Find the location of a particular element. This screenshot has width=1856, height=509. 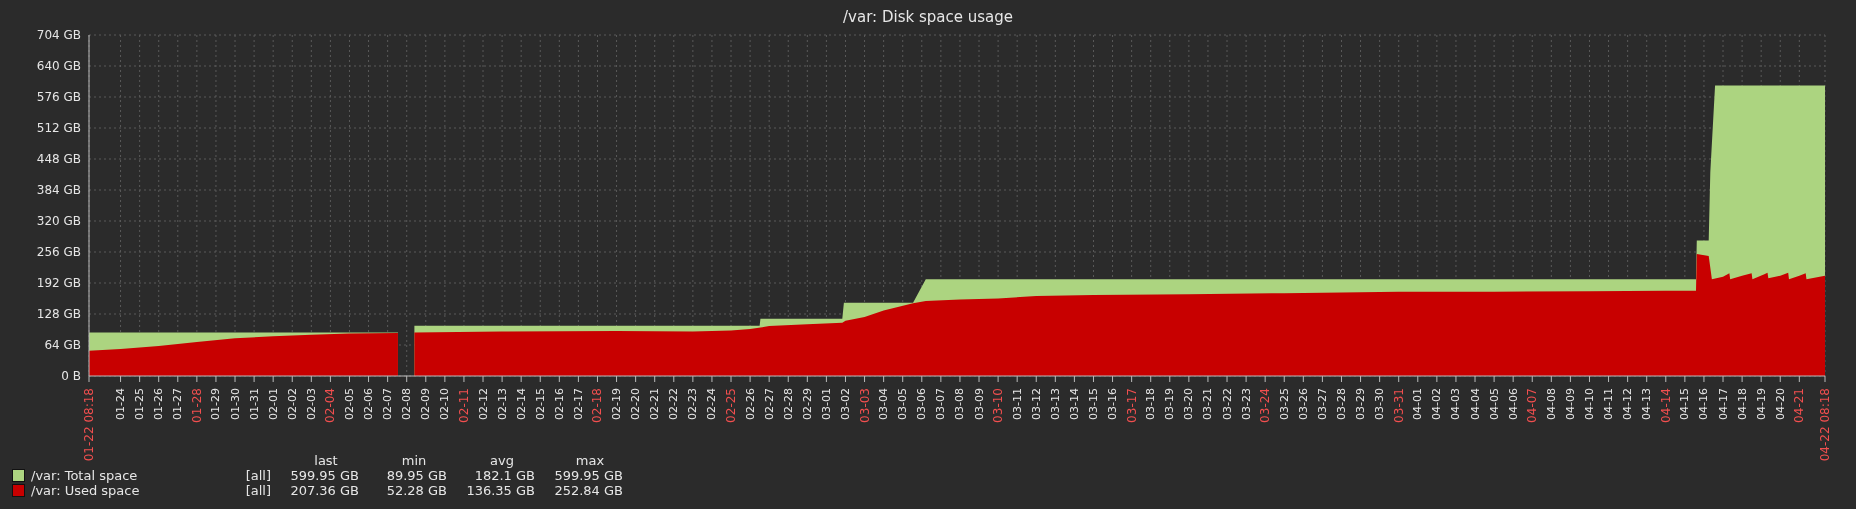

x-tick-label: 02-26 is located at coordinates (750, 404).